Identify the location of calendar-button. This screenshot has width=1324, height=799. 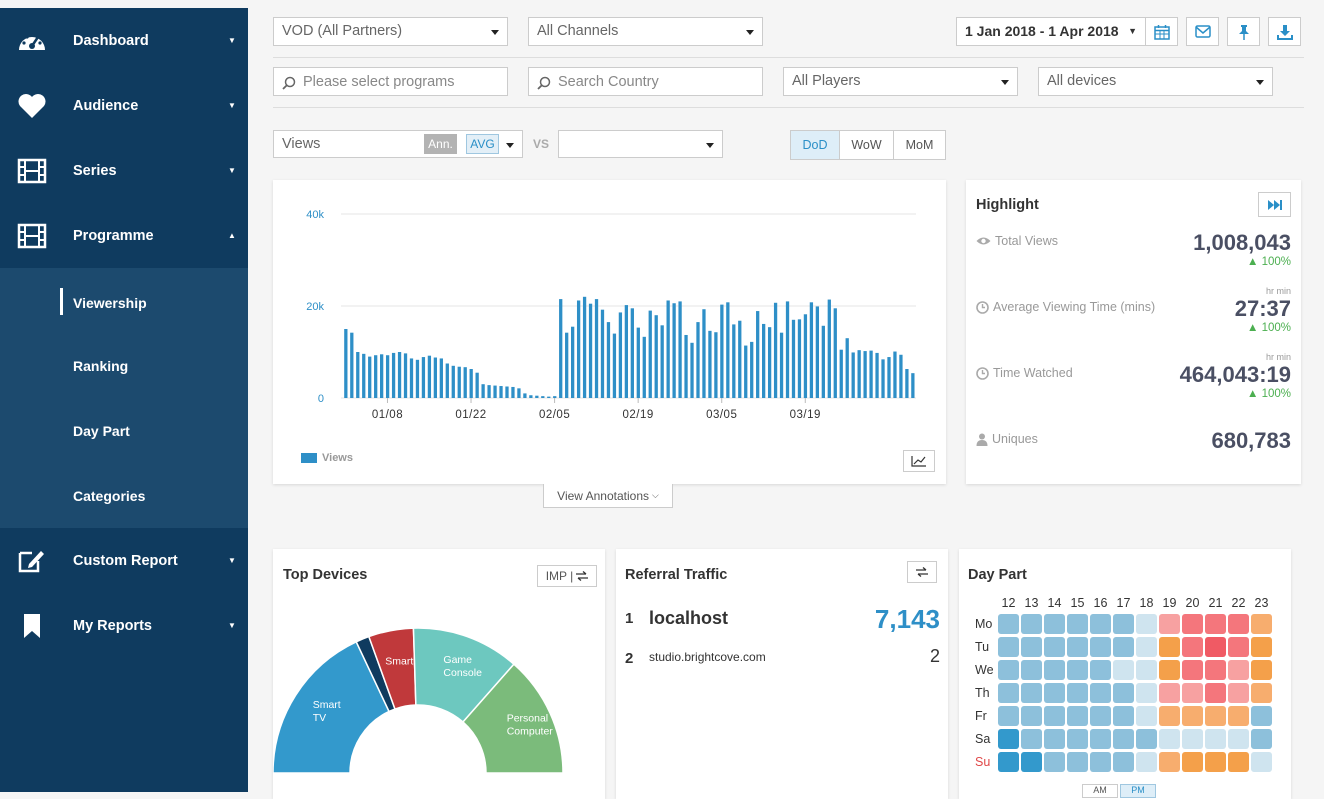
(1161, 31).